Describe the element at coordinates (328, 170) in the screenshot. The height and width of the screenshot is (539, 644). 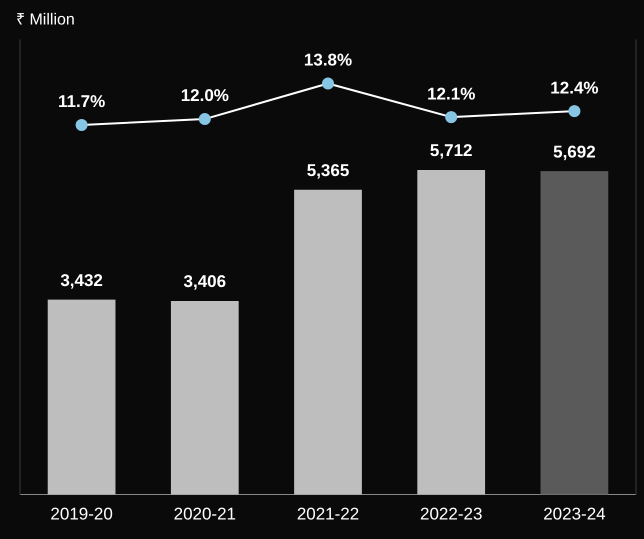
I see `data-label: 5,365` at that location.